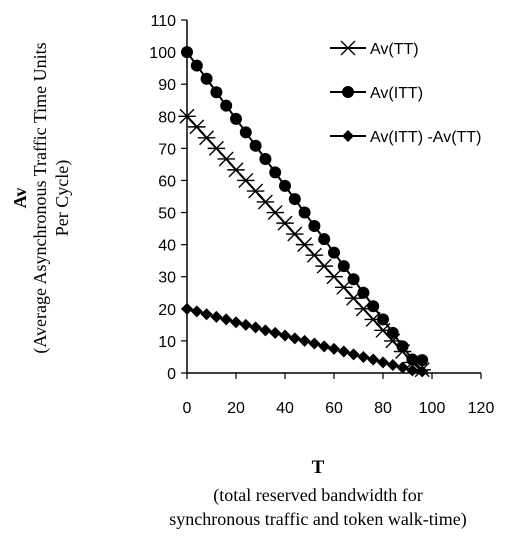 This screenshot has width=526, height=540. I want to click on legend-label: Av(ITT) -Av(TT), so click(425, 137).